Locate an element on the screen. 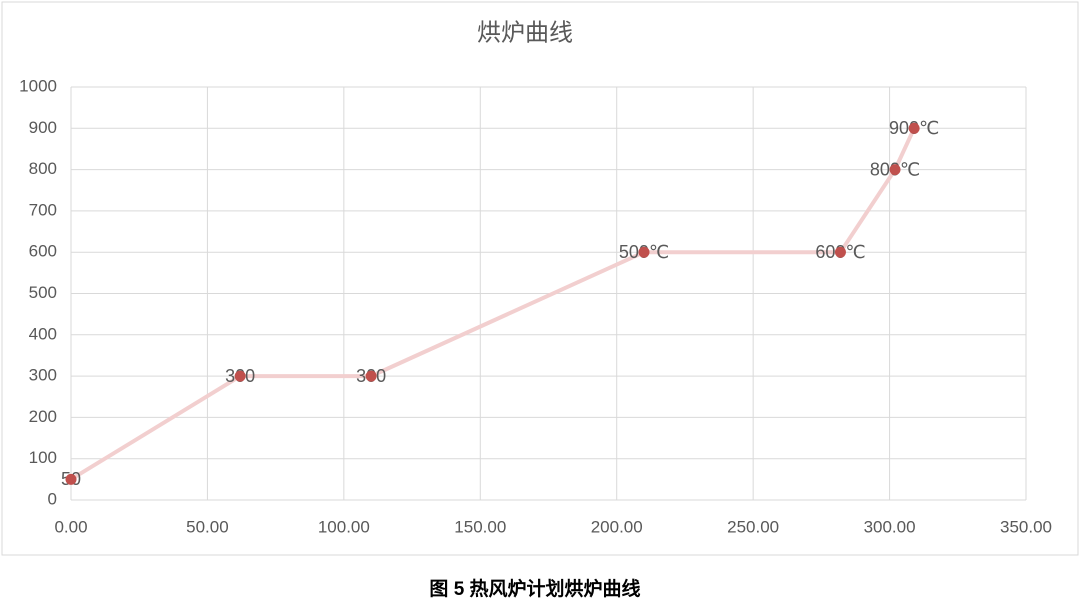 The width and height of the screenshot is (1080, 607). x-tick-label: 350.00 is located at coordinates (1026, 526).